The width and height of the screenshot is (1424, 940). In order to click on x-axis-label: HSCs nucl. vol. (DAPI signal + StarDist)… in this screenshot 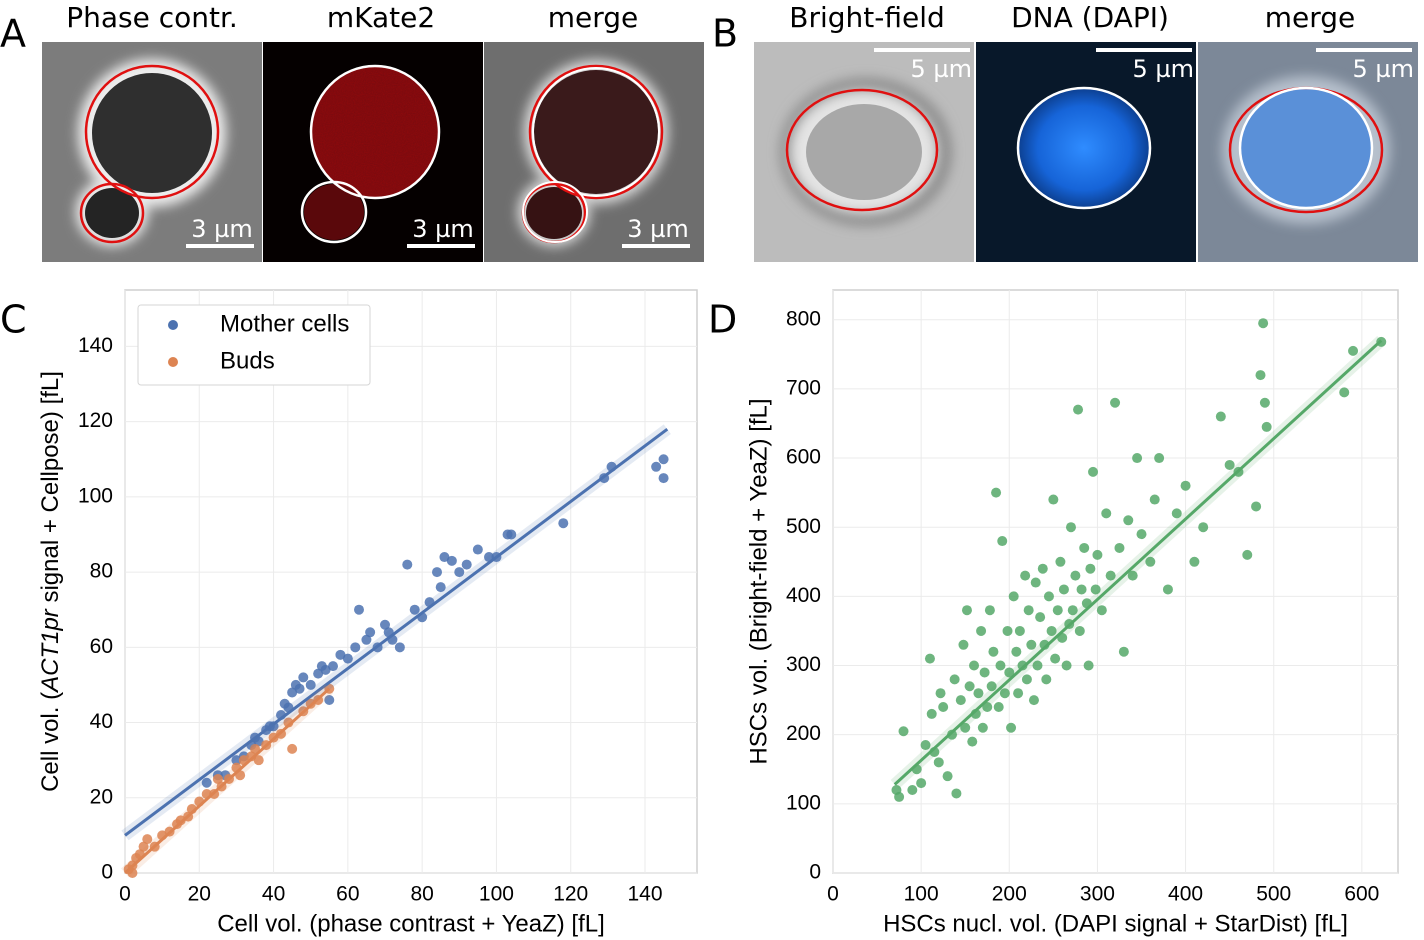, I will do `click(1115, 923)`.